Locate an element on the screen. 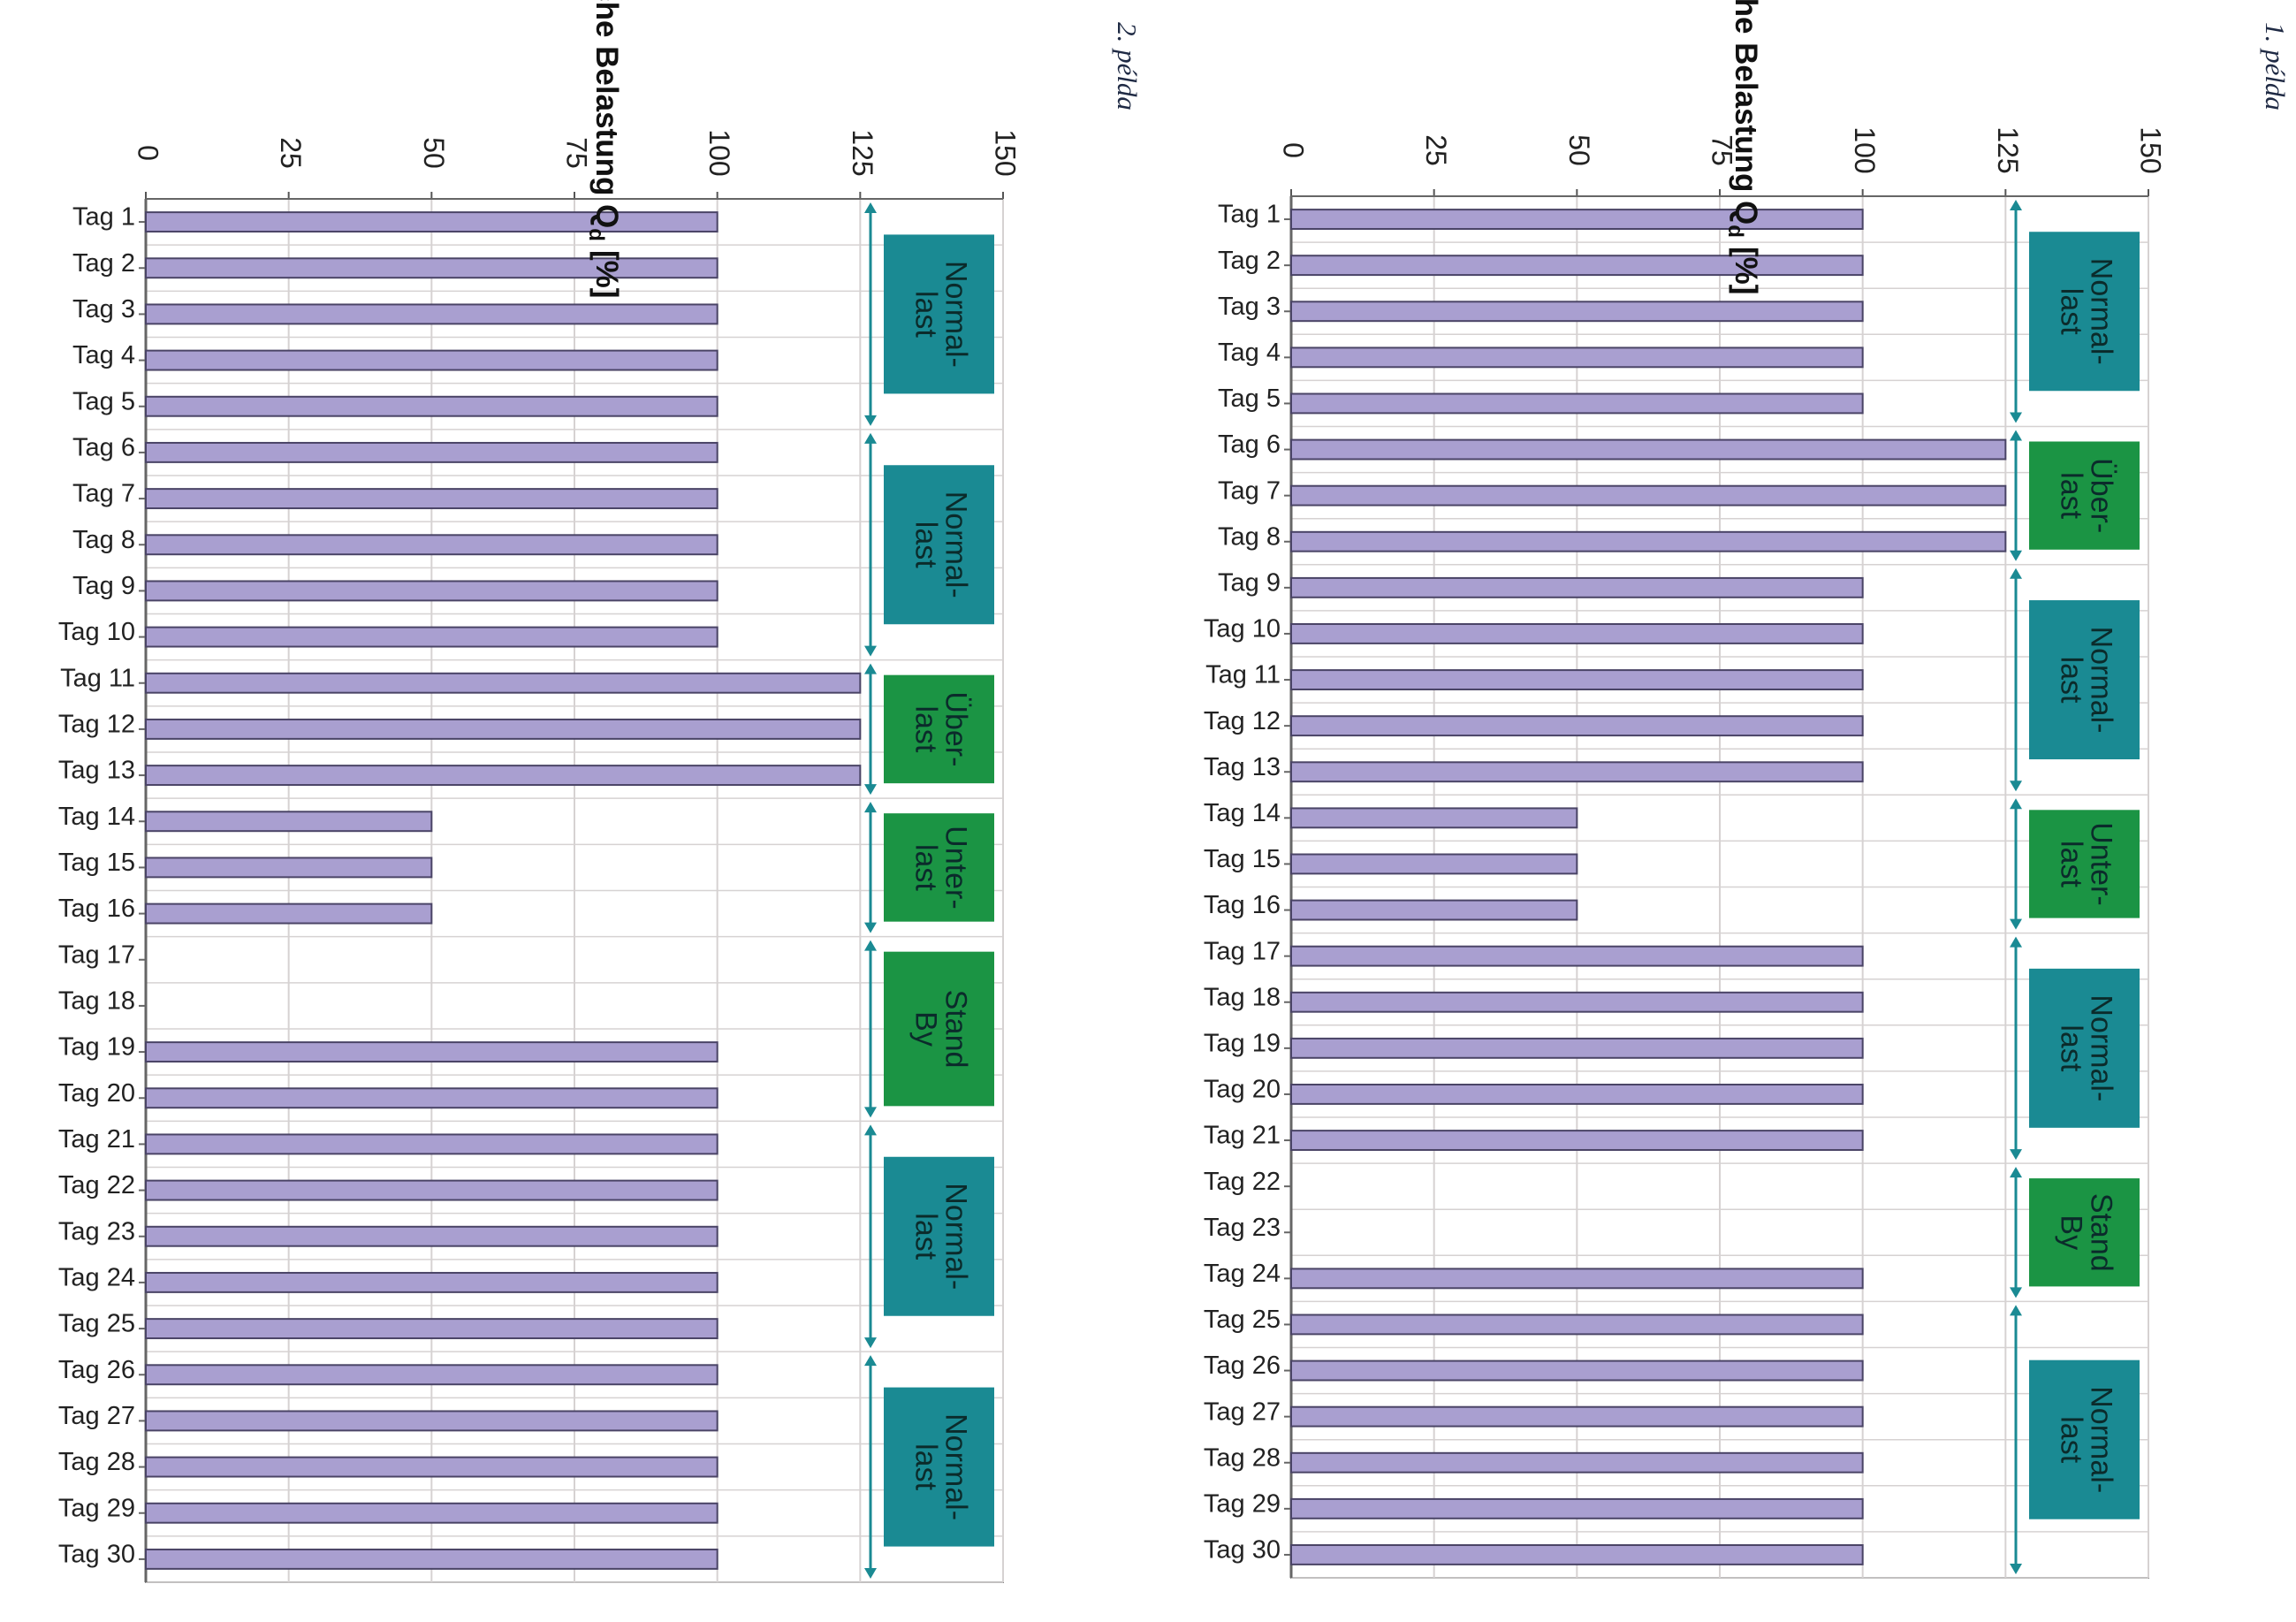 The height and width of the screenshot is (1622, 2296). category-label: Tag 15 is located at coordinates (97, 863).